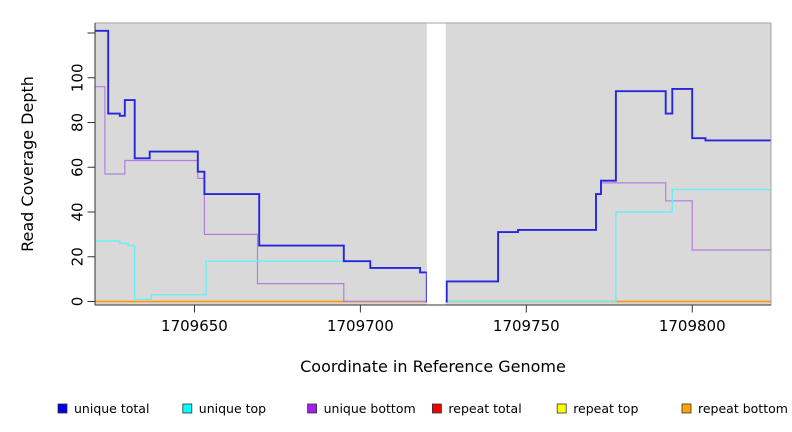 The width and height of the screenshot is (792, 432). Describe the element at coordinates (187, 408) in the screenshot. I see `legend-swatch-unique-top` at that location.